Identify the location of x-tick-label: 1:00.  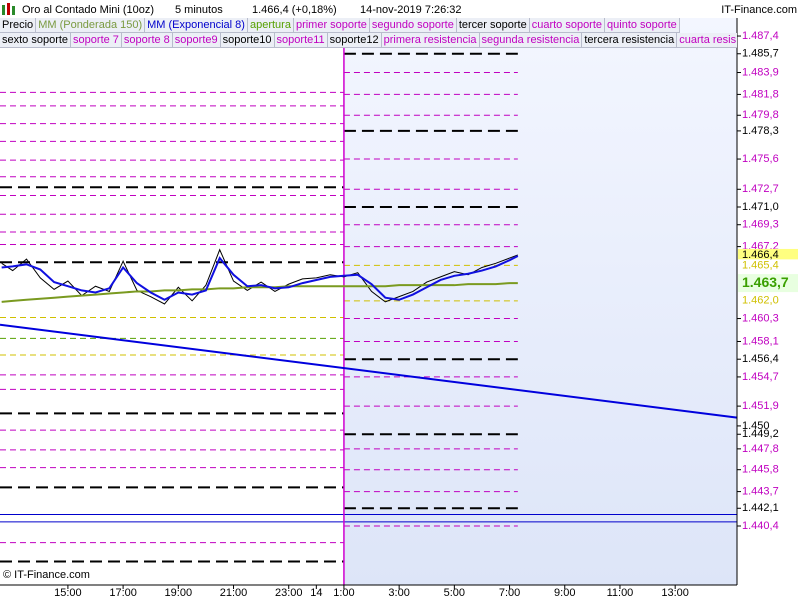
(343, 593).